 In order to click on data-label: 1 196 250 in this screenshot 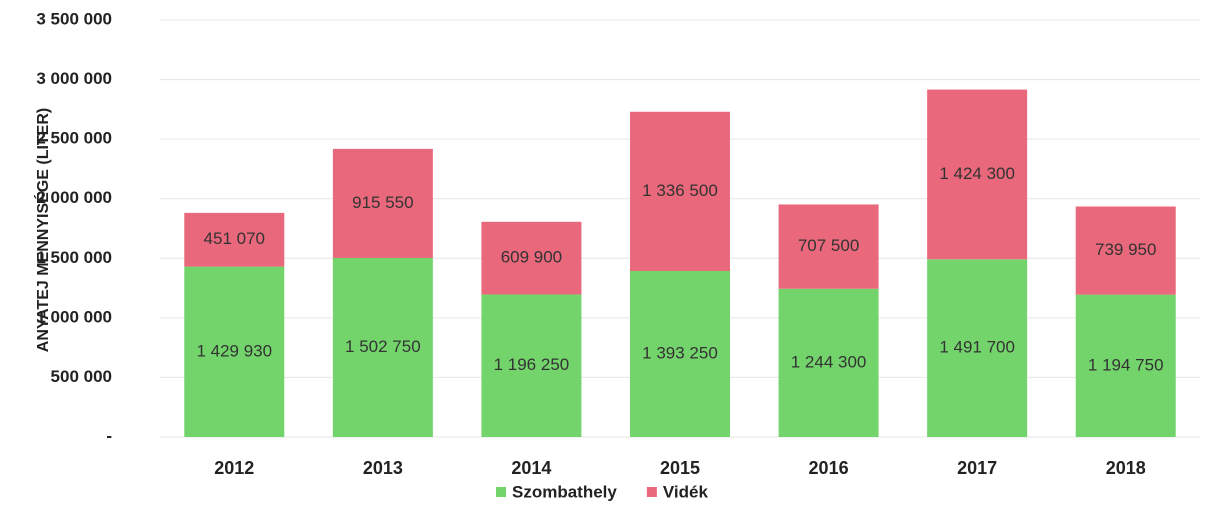, I will do `click(532, 364)`.